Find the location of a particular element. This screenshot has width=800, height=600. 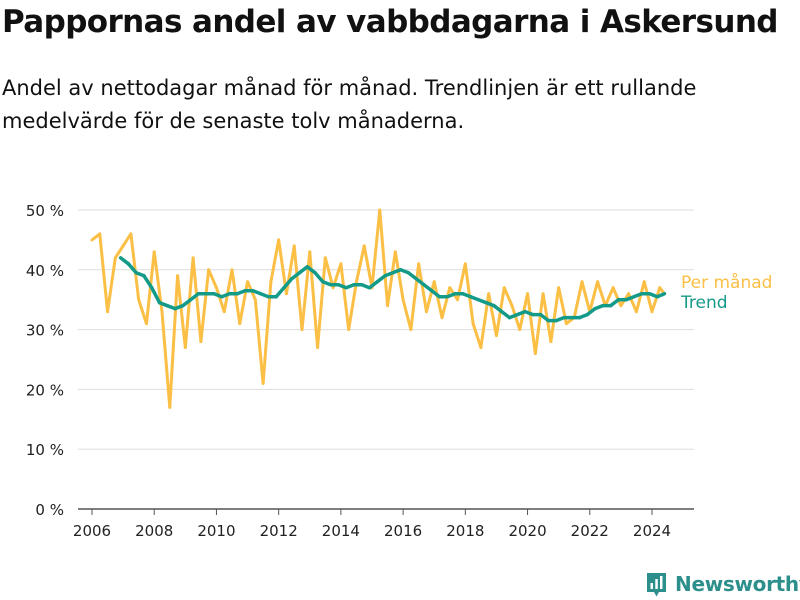

y-tick-label: 50 % is located at coordinates (45, 211).